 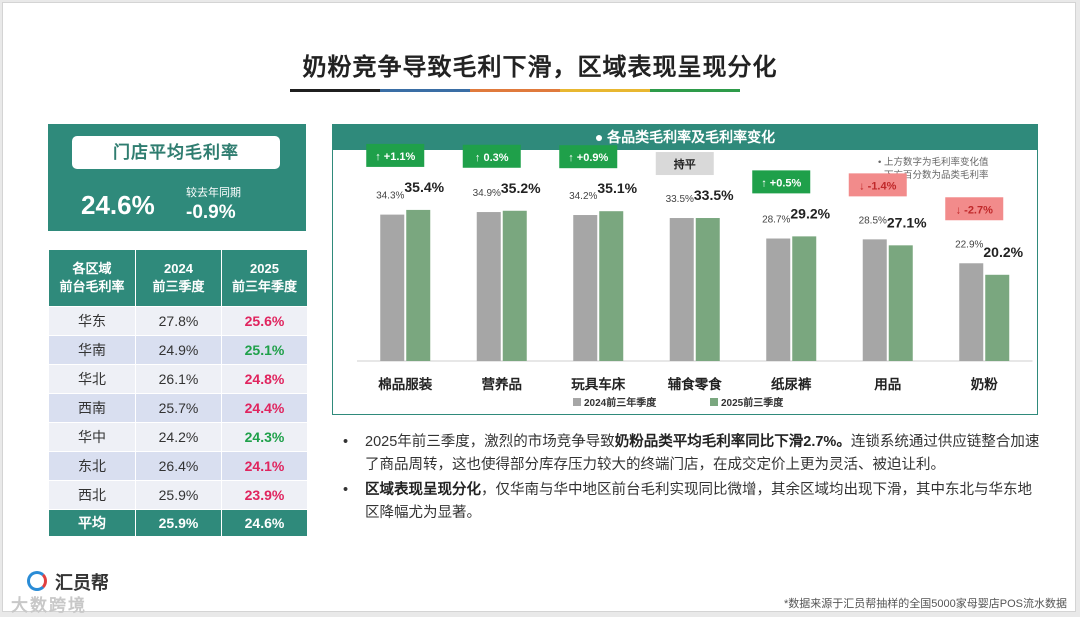 What do you see at coordinates (264, 278) in the screenshot?
I see `table-header-2025: 2025 前三年季度` at bounding box center [264, 278].